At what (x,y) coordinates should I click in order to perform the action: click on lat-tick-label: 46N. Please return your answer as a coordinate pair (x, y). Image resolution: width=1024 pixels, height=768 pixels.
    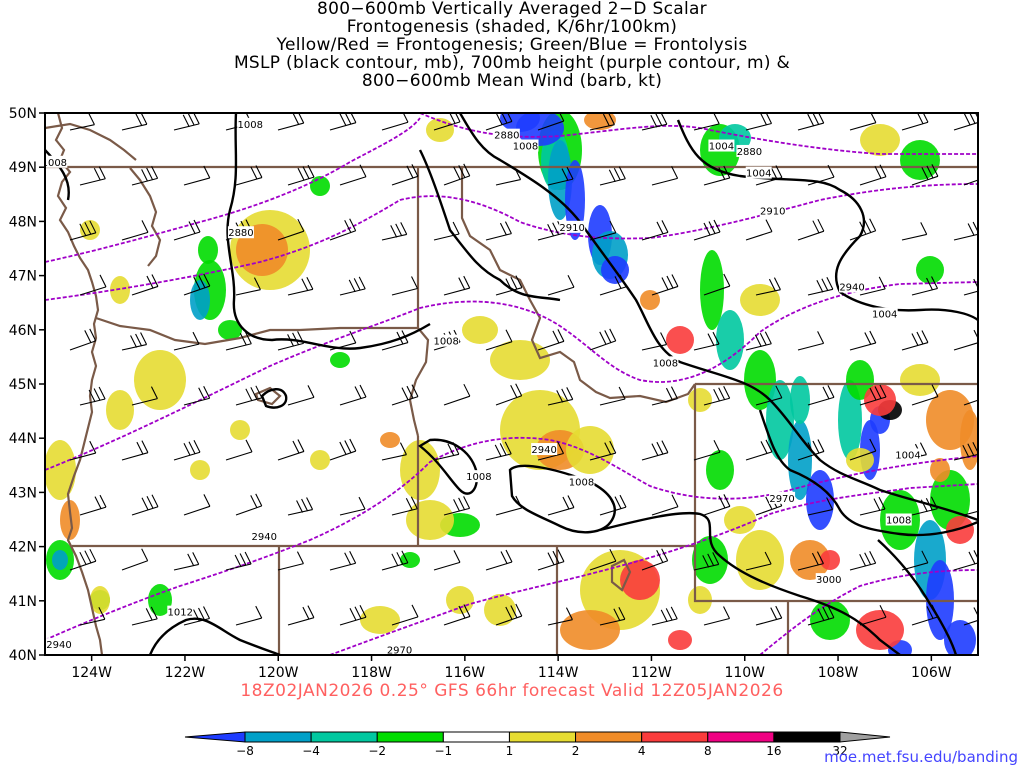
    Looking at the image, I should click on (23, 331).